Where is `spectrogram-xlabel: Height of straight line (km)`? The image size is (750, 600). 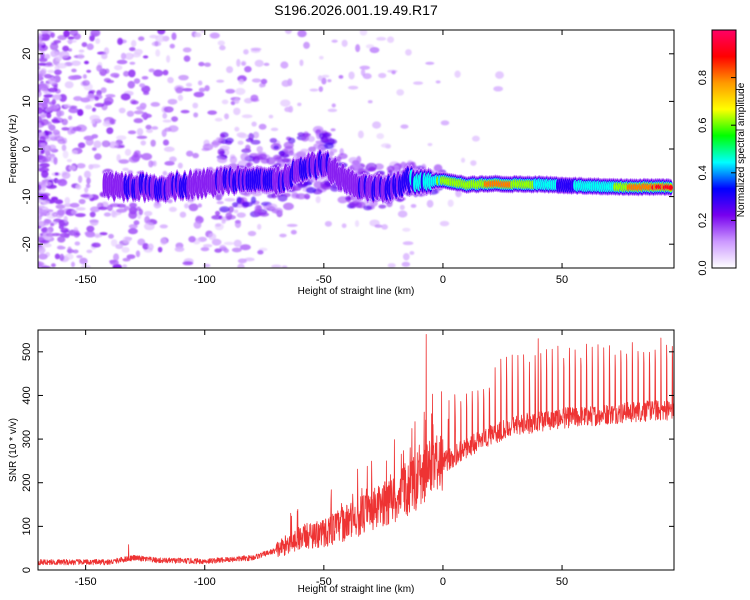 spectrogram-xlabel: Height of straight line (km) is located at coordinates (356, 291).